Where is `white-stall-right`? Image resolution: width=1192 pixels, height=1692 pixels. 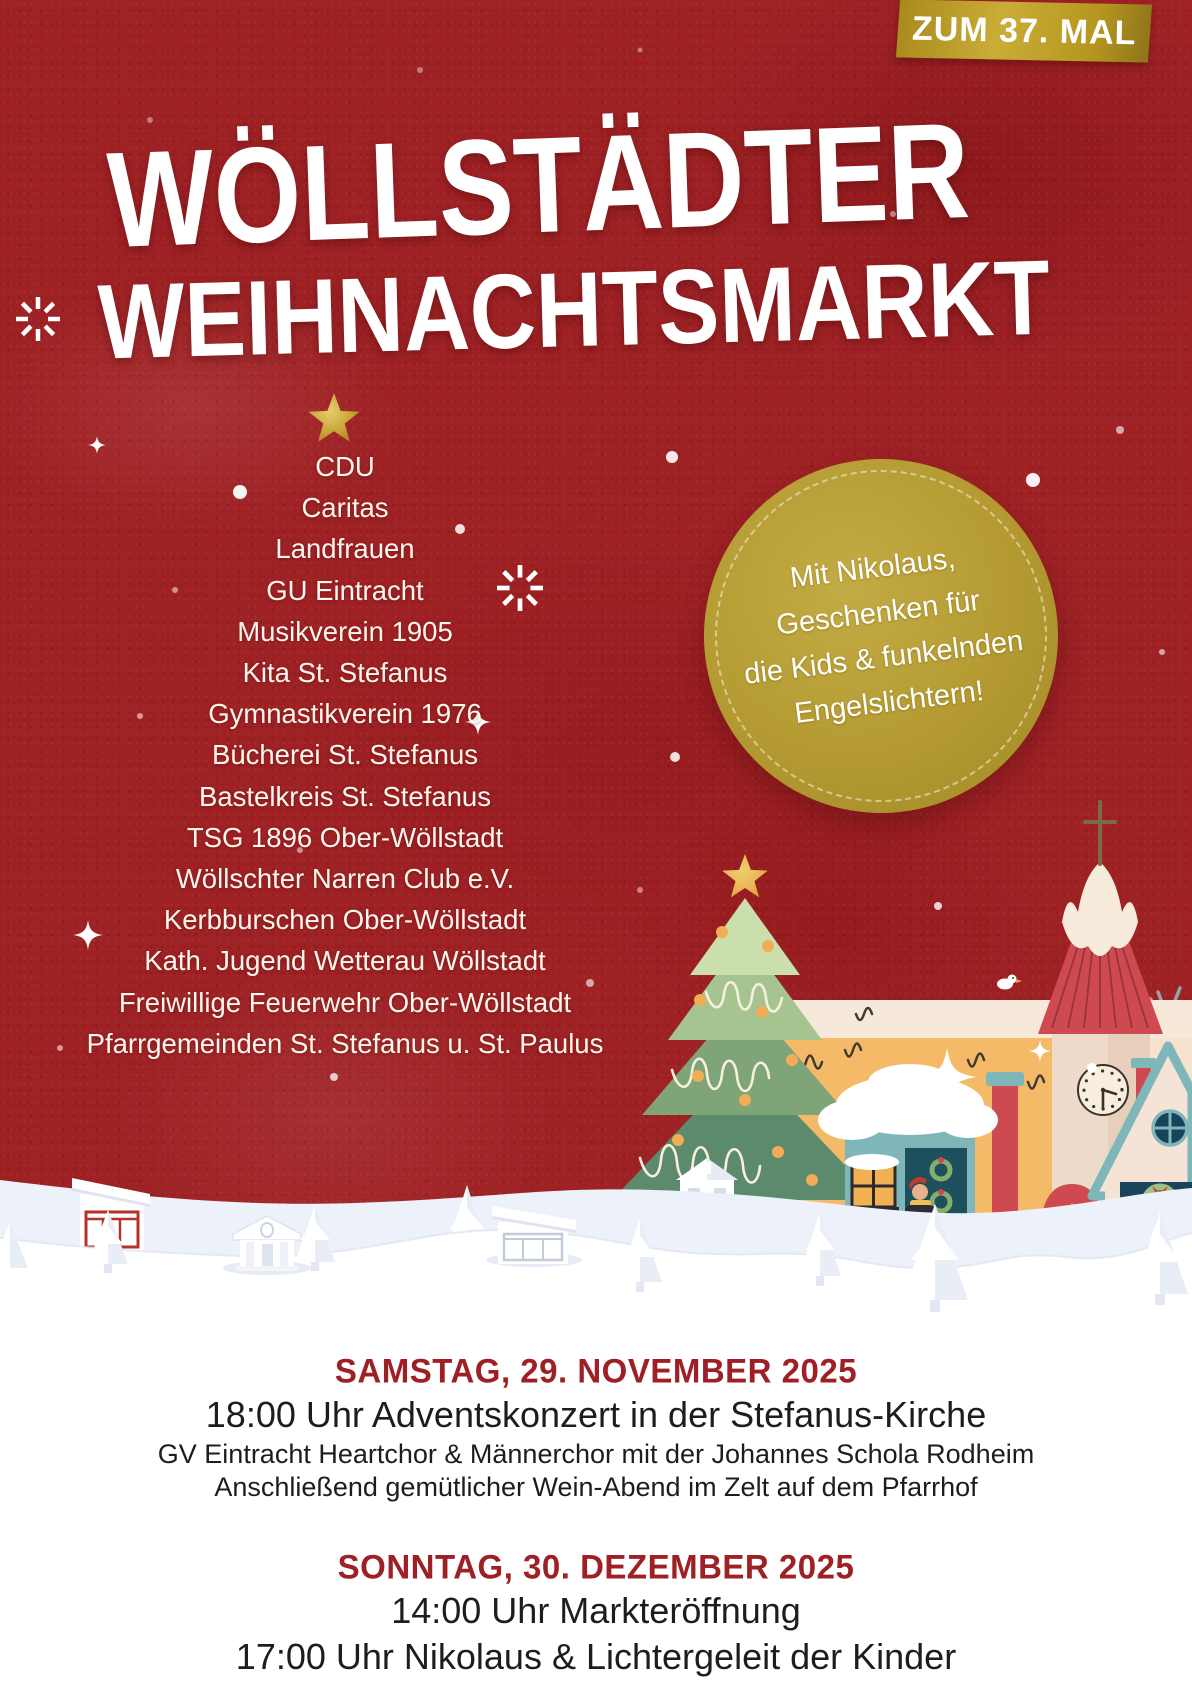
white-stall-right is located at coordinates (534, 1236).